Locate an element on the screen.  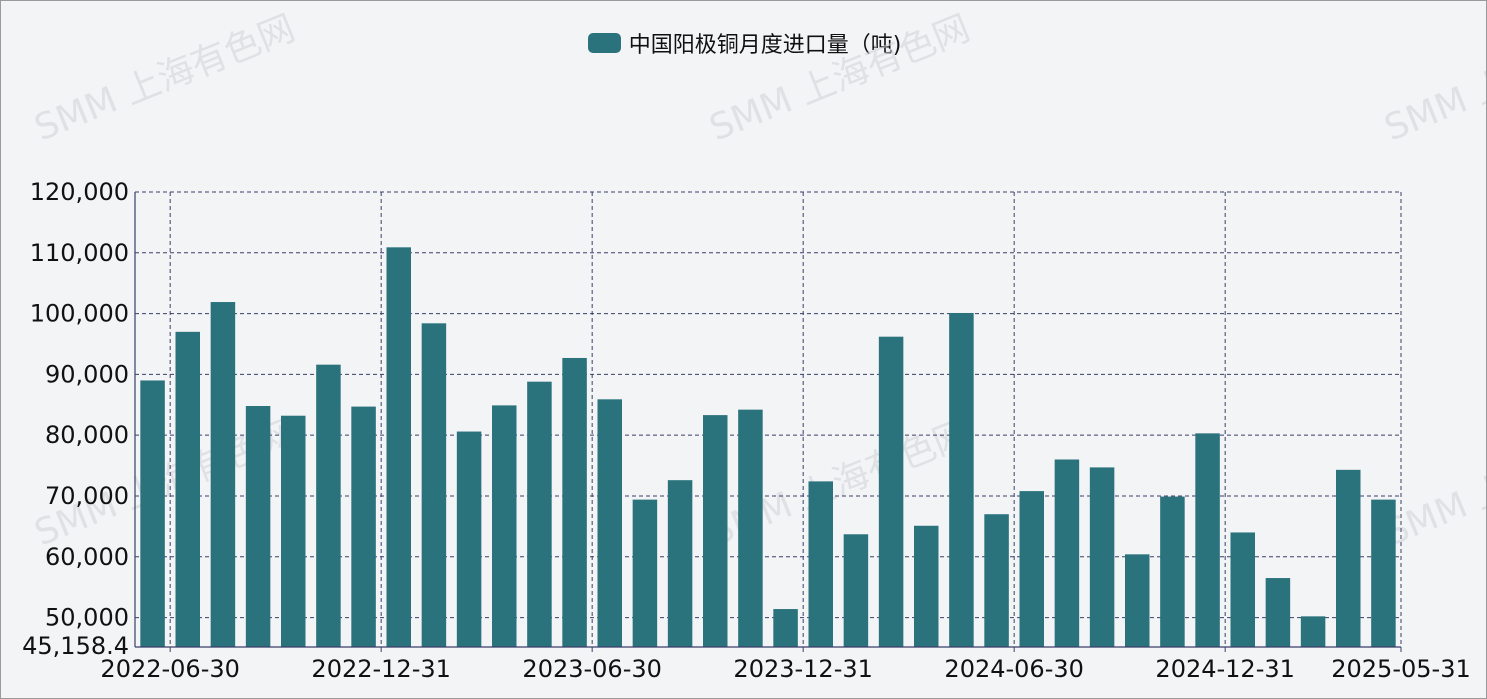
y-tick-label: 110,000 is located at coordinates (79, 253).